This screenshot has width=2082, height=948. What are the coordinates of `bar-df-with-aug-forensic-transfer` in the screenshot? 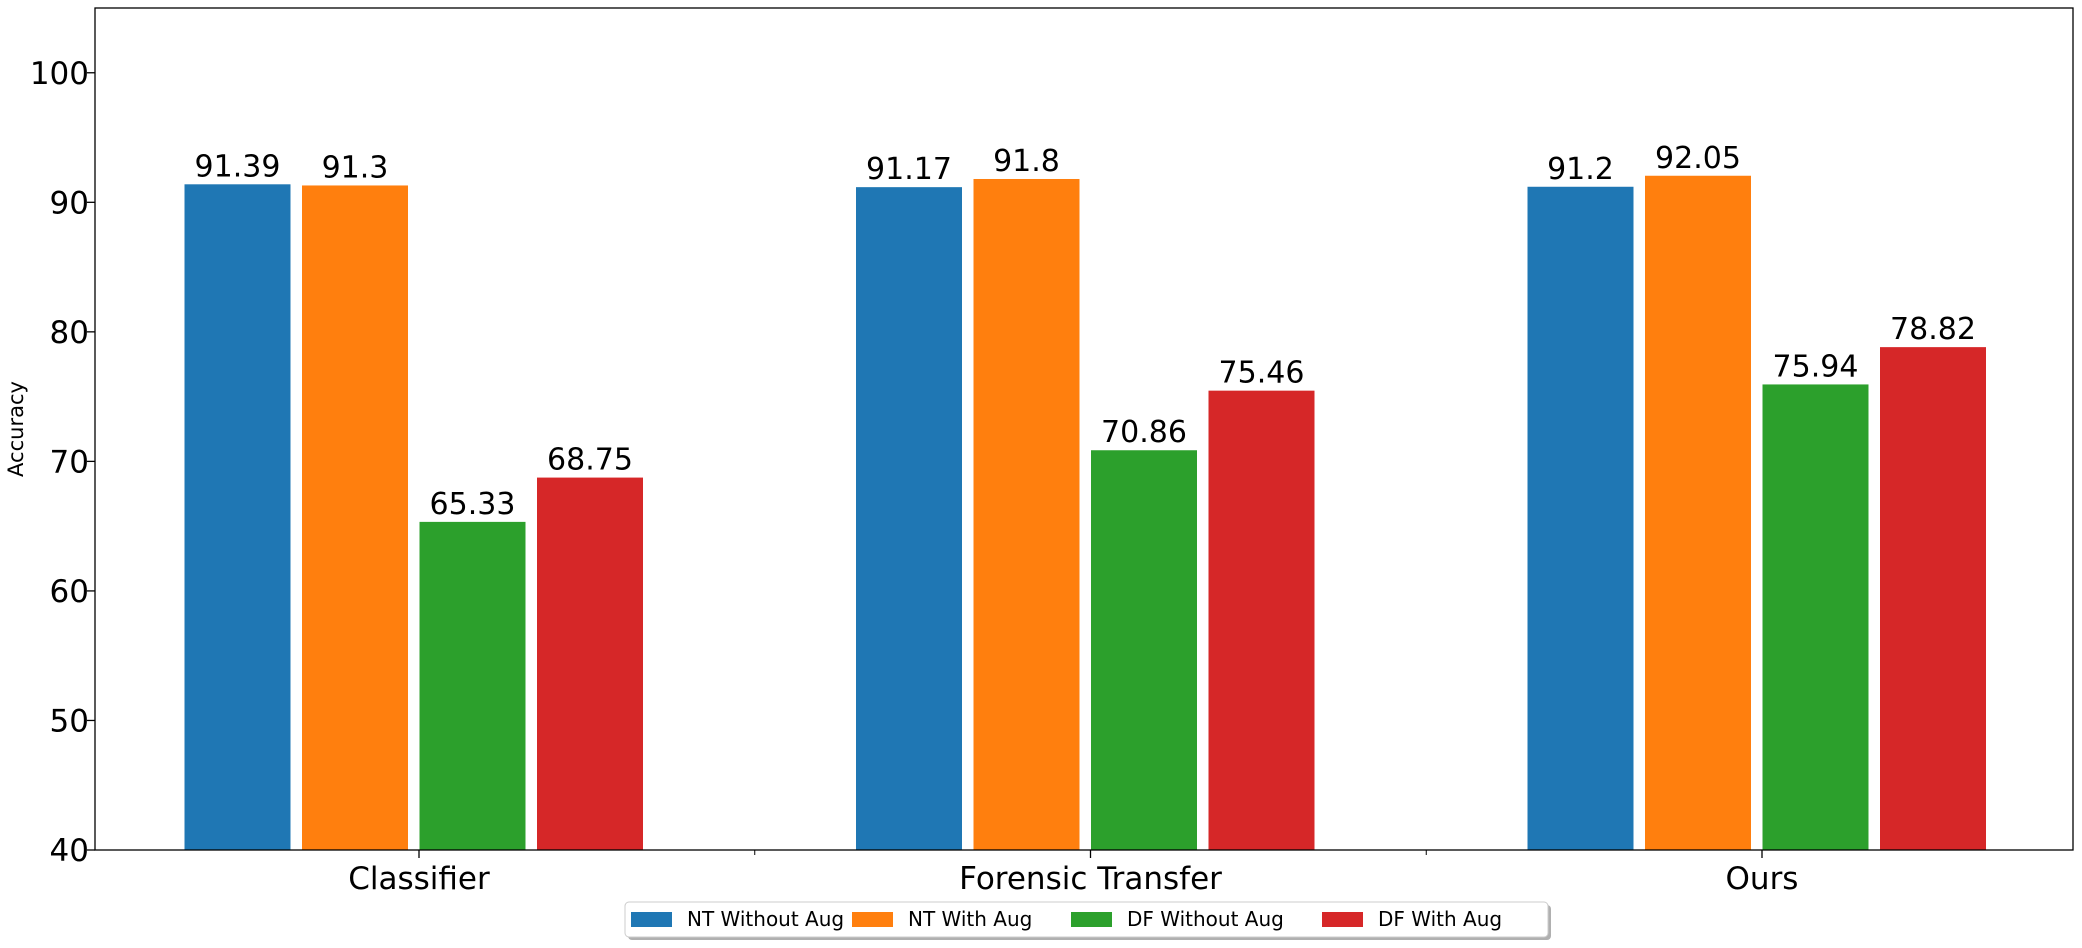 It's located at (1261, 620).